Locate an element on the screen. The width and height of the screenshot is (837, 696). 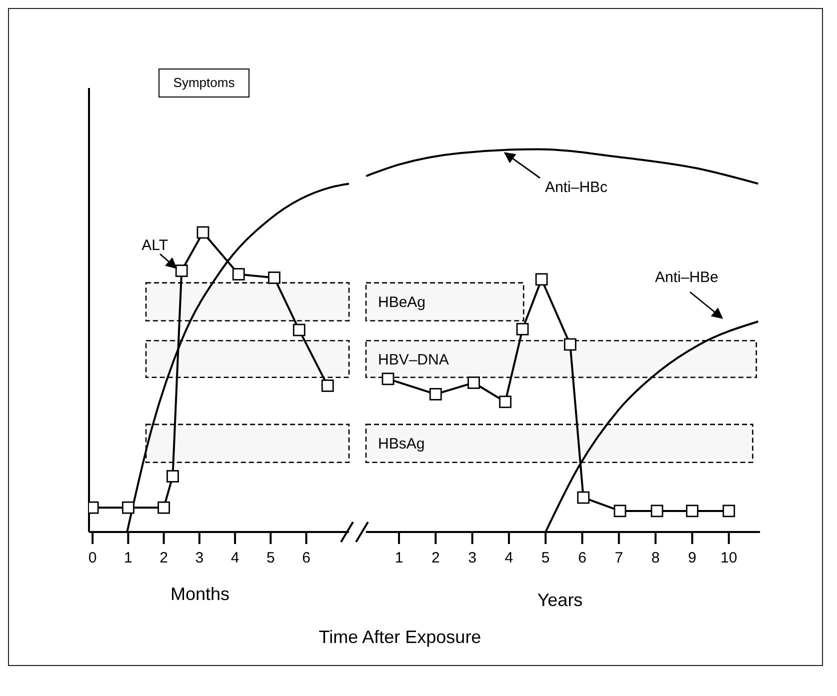
series-label: ALT is located at coordinates (155, 245).